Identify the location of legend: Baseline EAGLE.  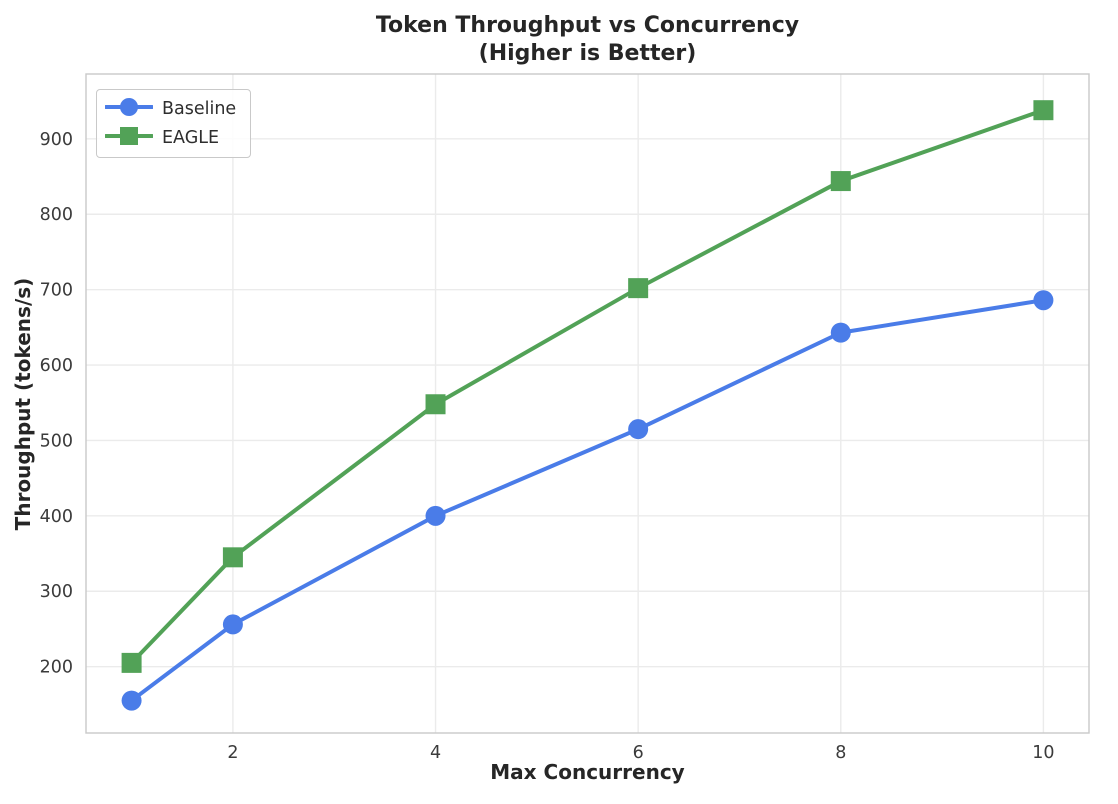
(174, 123).